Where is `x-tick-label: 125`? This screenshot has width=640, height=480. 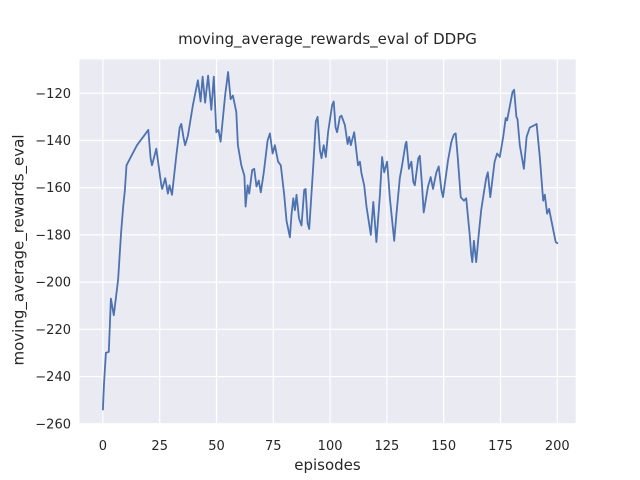 x-tick-label: 125 is located at coordinates (386, 446).